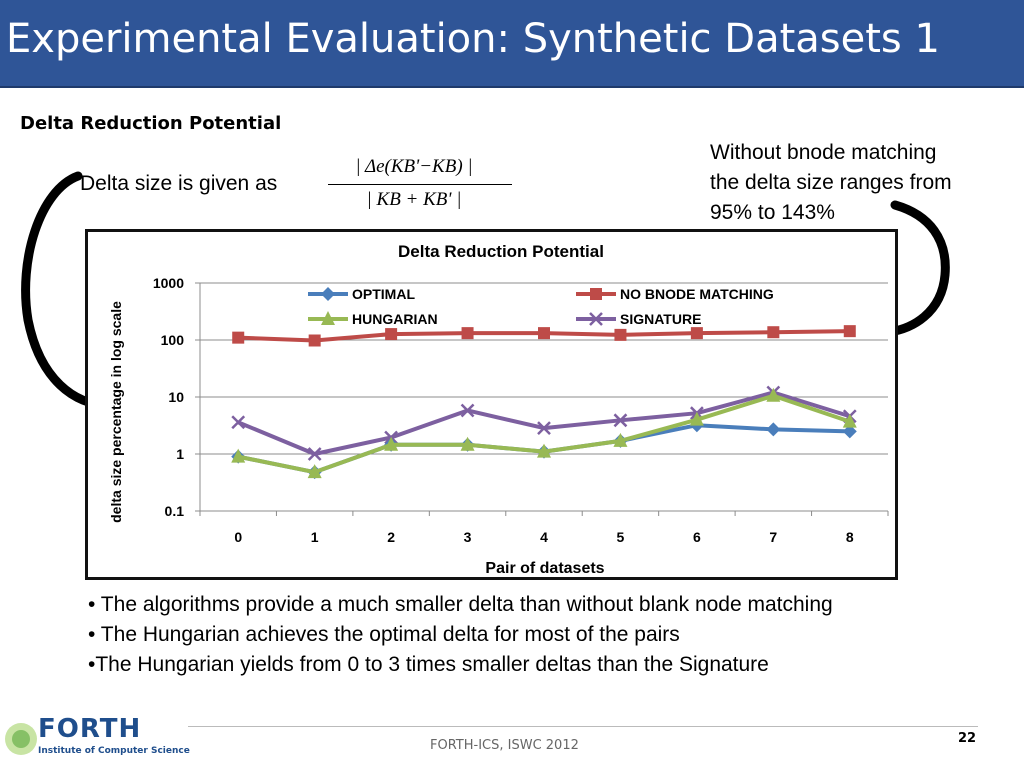  I want to click on footer-text: FORTH-ICS, ISWC 2012, so click(504, 745).